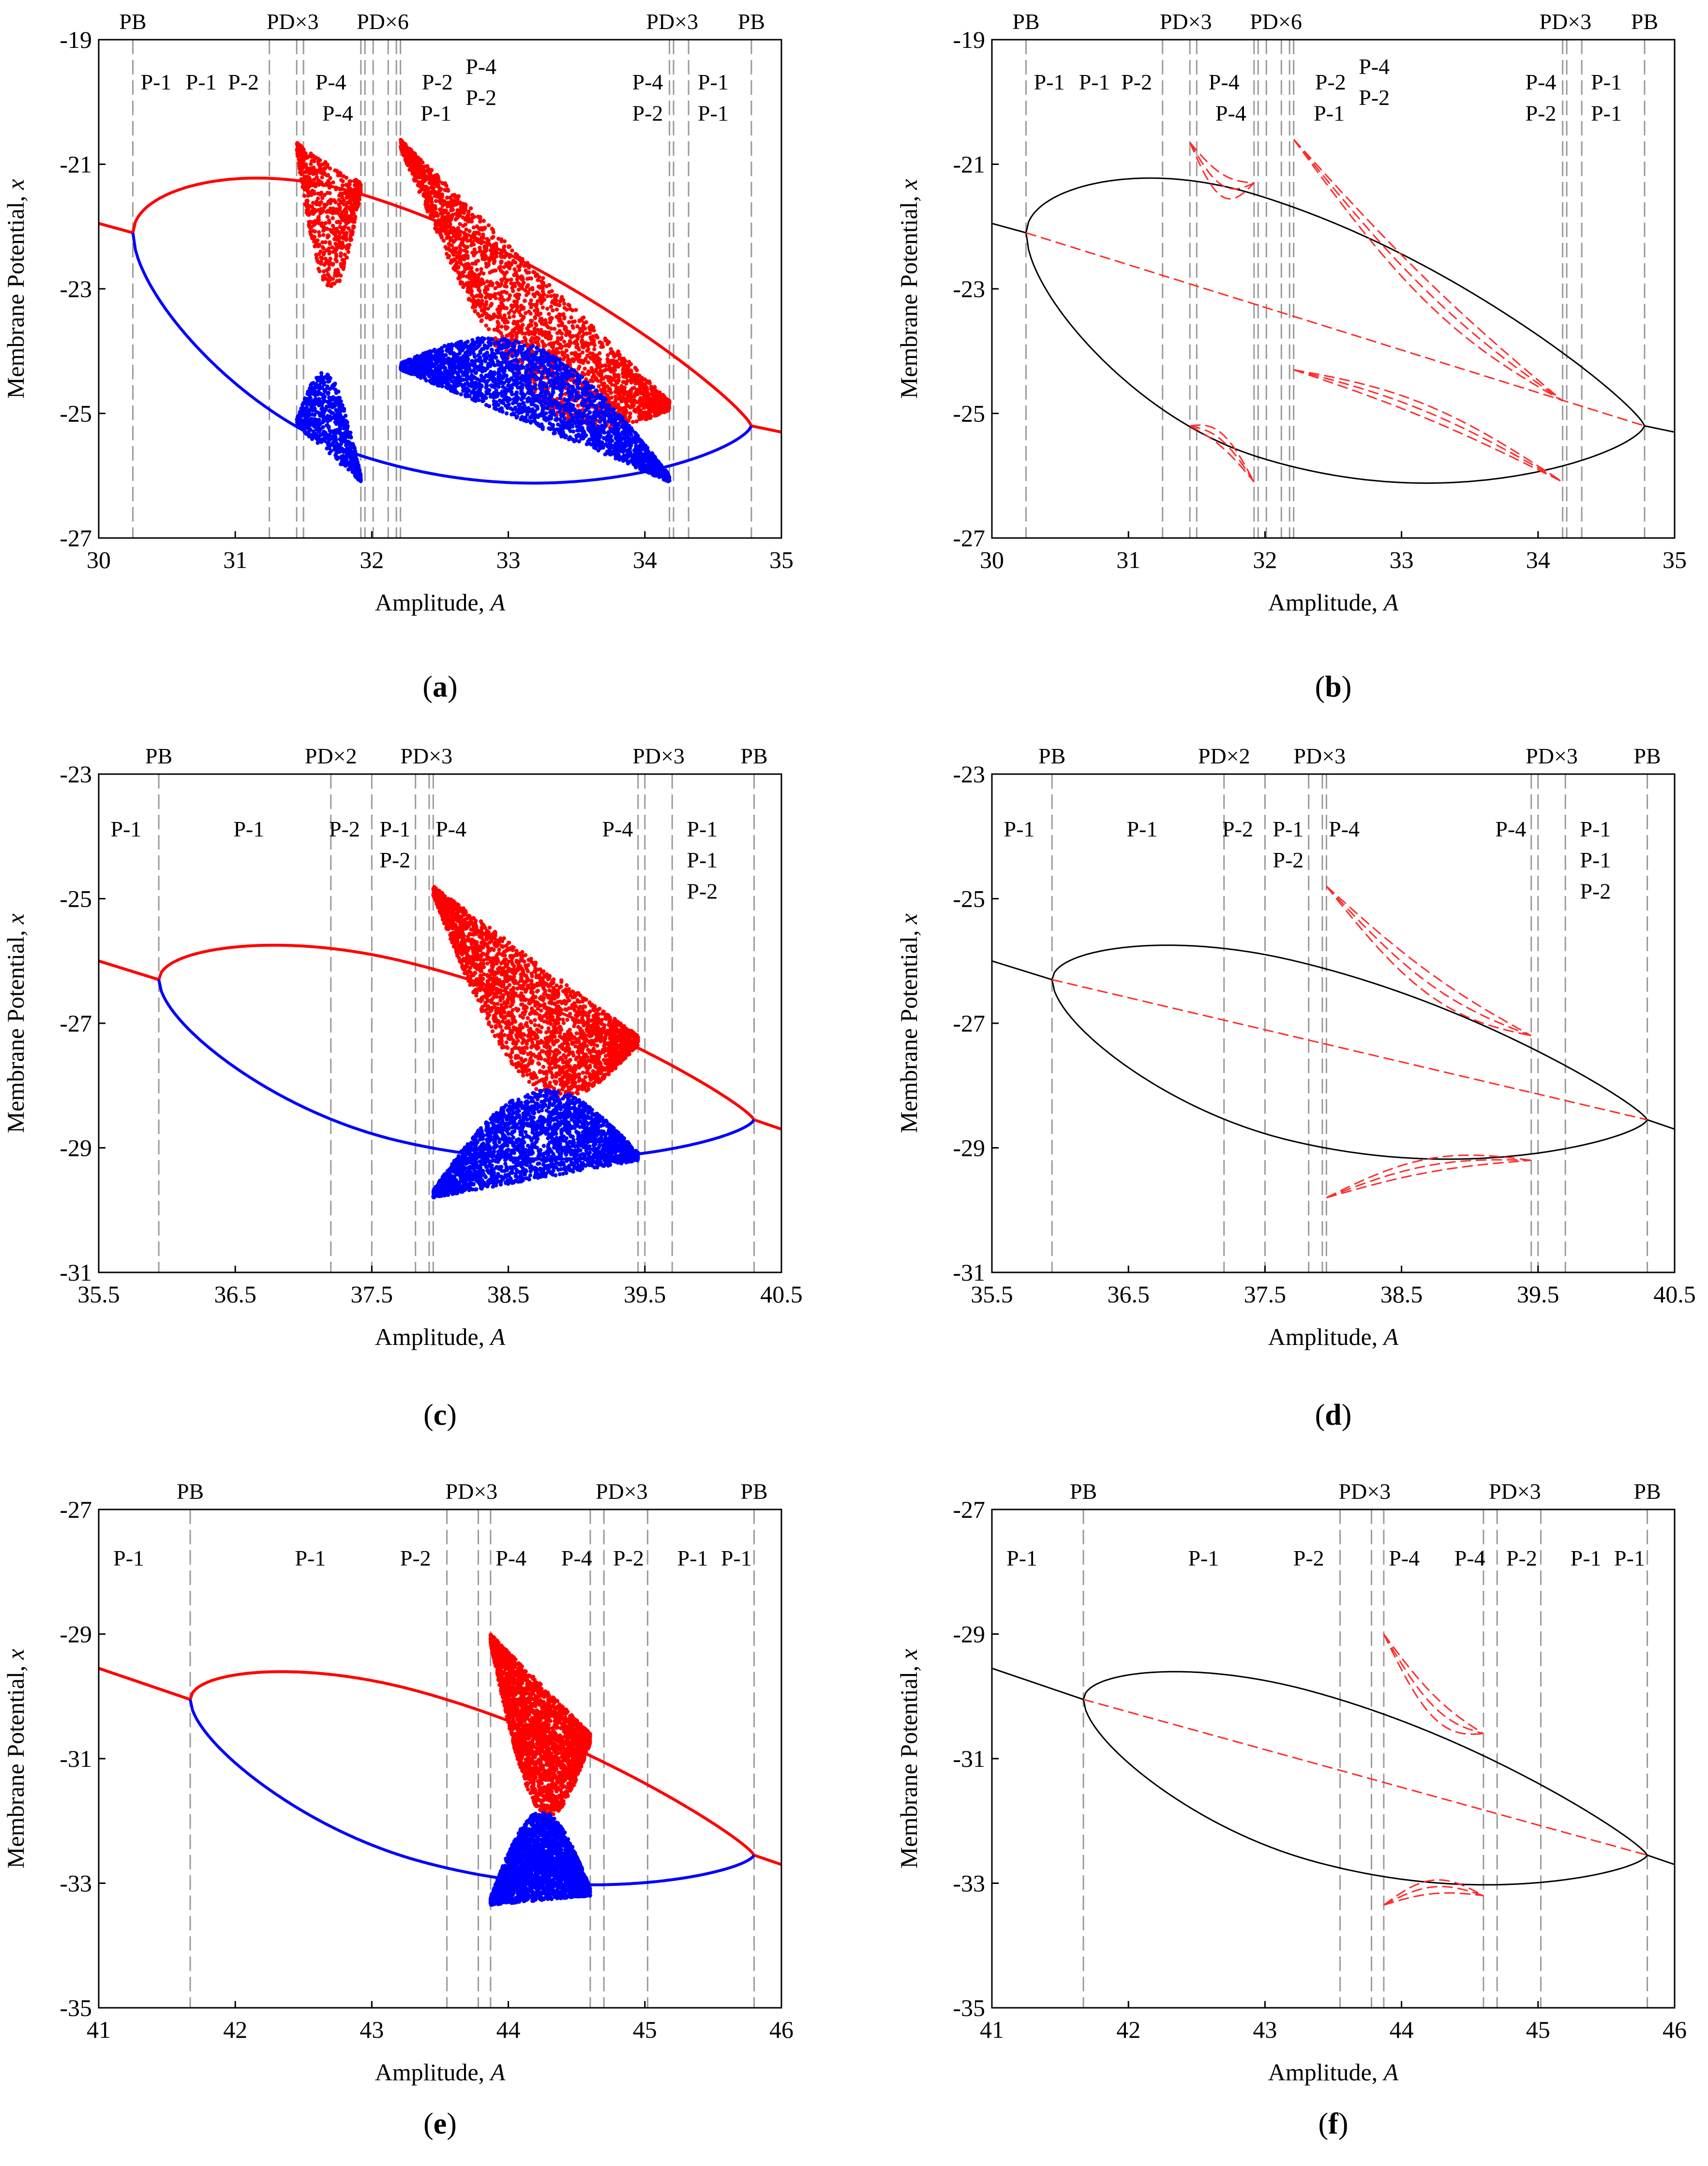 This screenshot has height=2166, width=1708. I want to click on x-tick-label: 40.5, so click(1674, 1294).